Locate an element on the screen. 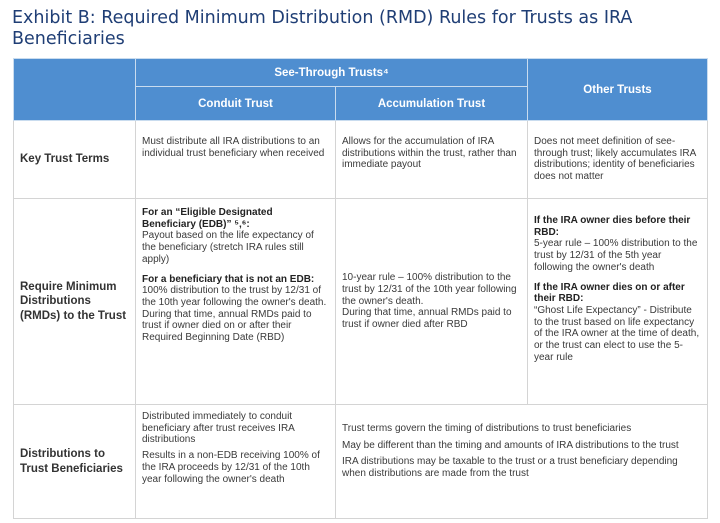 Image resolution: width=720 pixels, height=523 pixels. conduit-non-edb-heading: For a beneficiary that is not an EDB: is located at coordinates (228, 279).